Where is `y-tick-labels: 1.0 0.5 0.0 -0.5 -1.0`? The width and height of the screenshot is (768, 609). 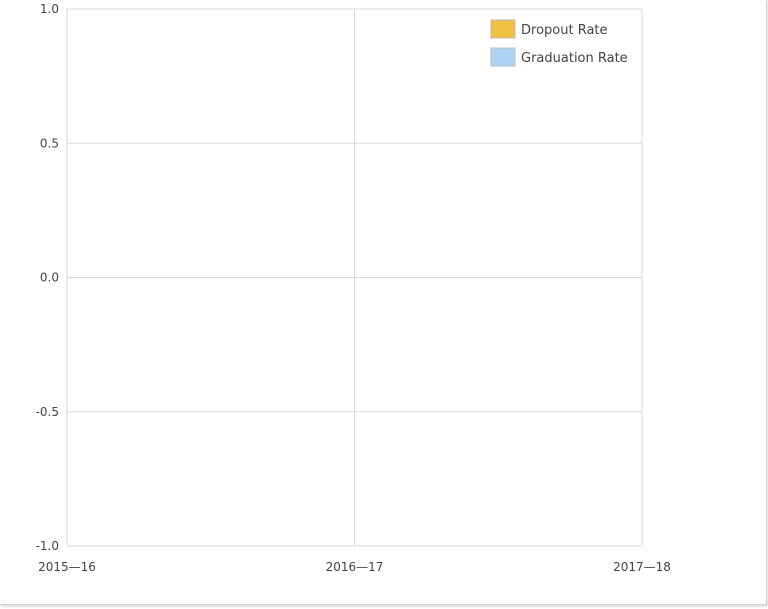
y-tick-labels: 1.0 0.5 0.0 -0.5 -1.0 is located at coordinates (47, 277).